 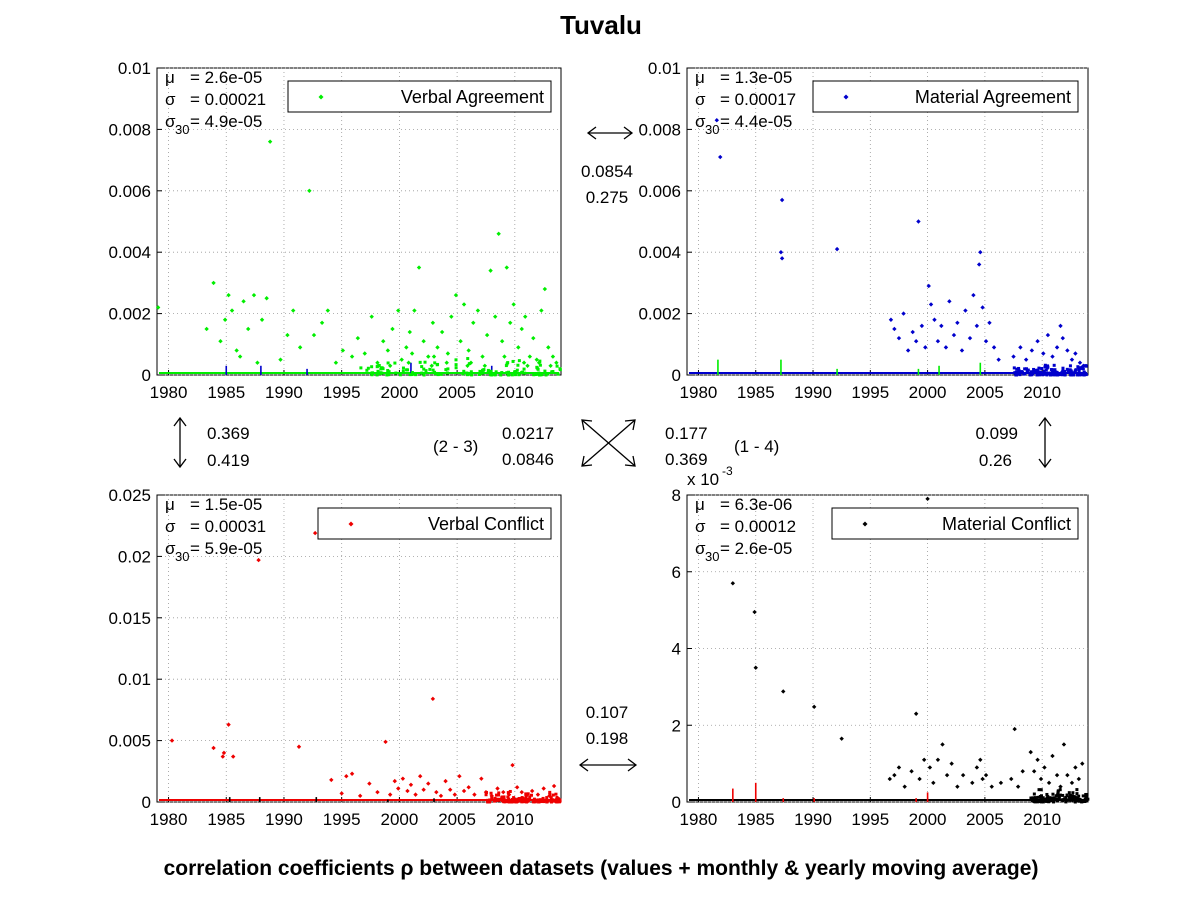 What do you see at coordinates (528, 433) in the screenshot?
I see `corr-diag23-a: 0.0217` at bounding box center [528, 433].